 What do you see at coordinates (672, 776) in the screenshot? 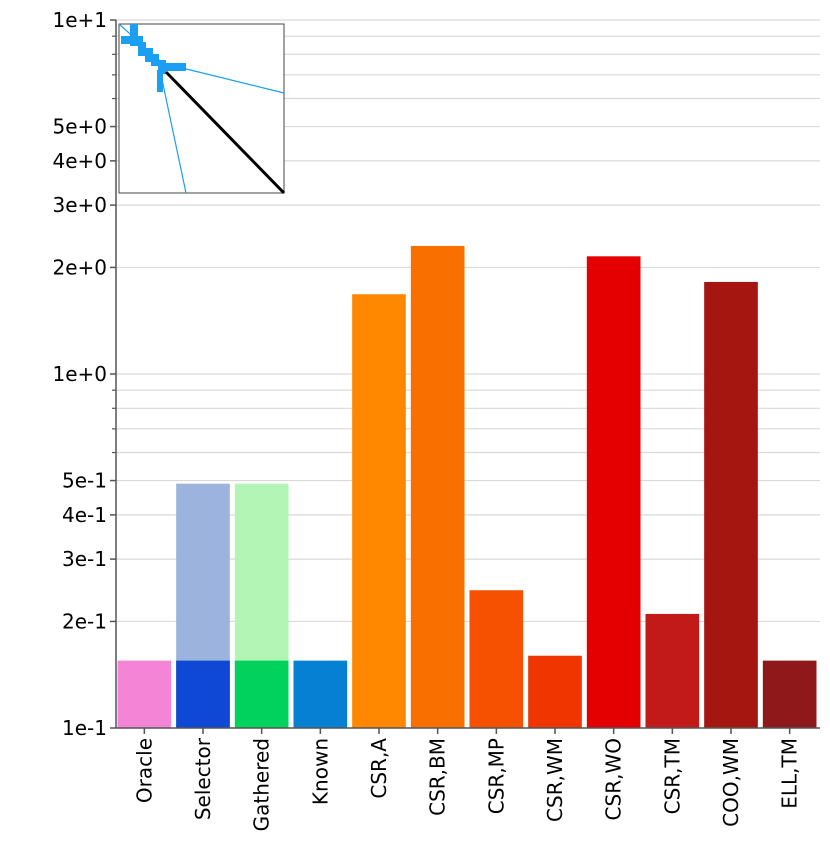
I see `x-tick-label: CSR,TM` at bounding box center [672, 776].